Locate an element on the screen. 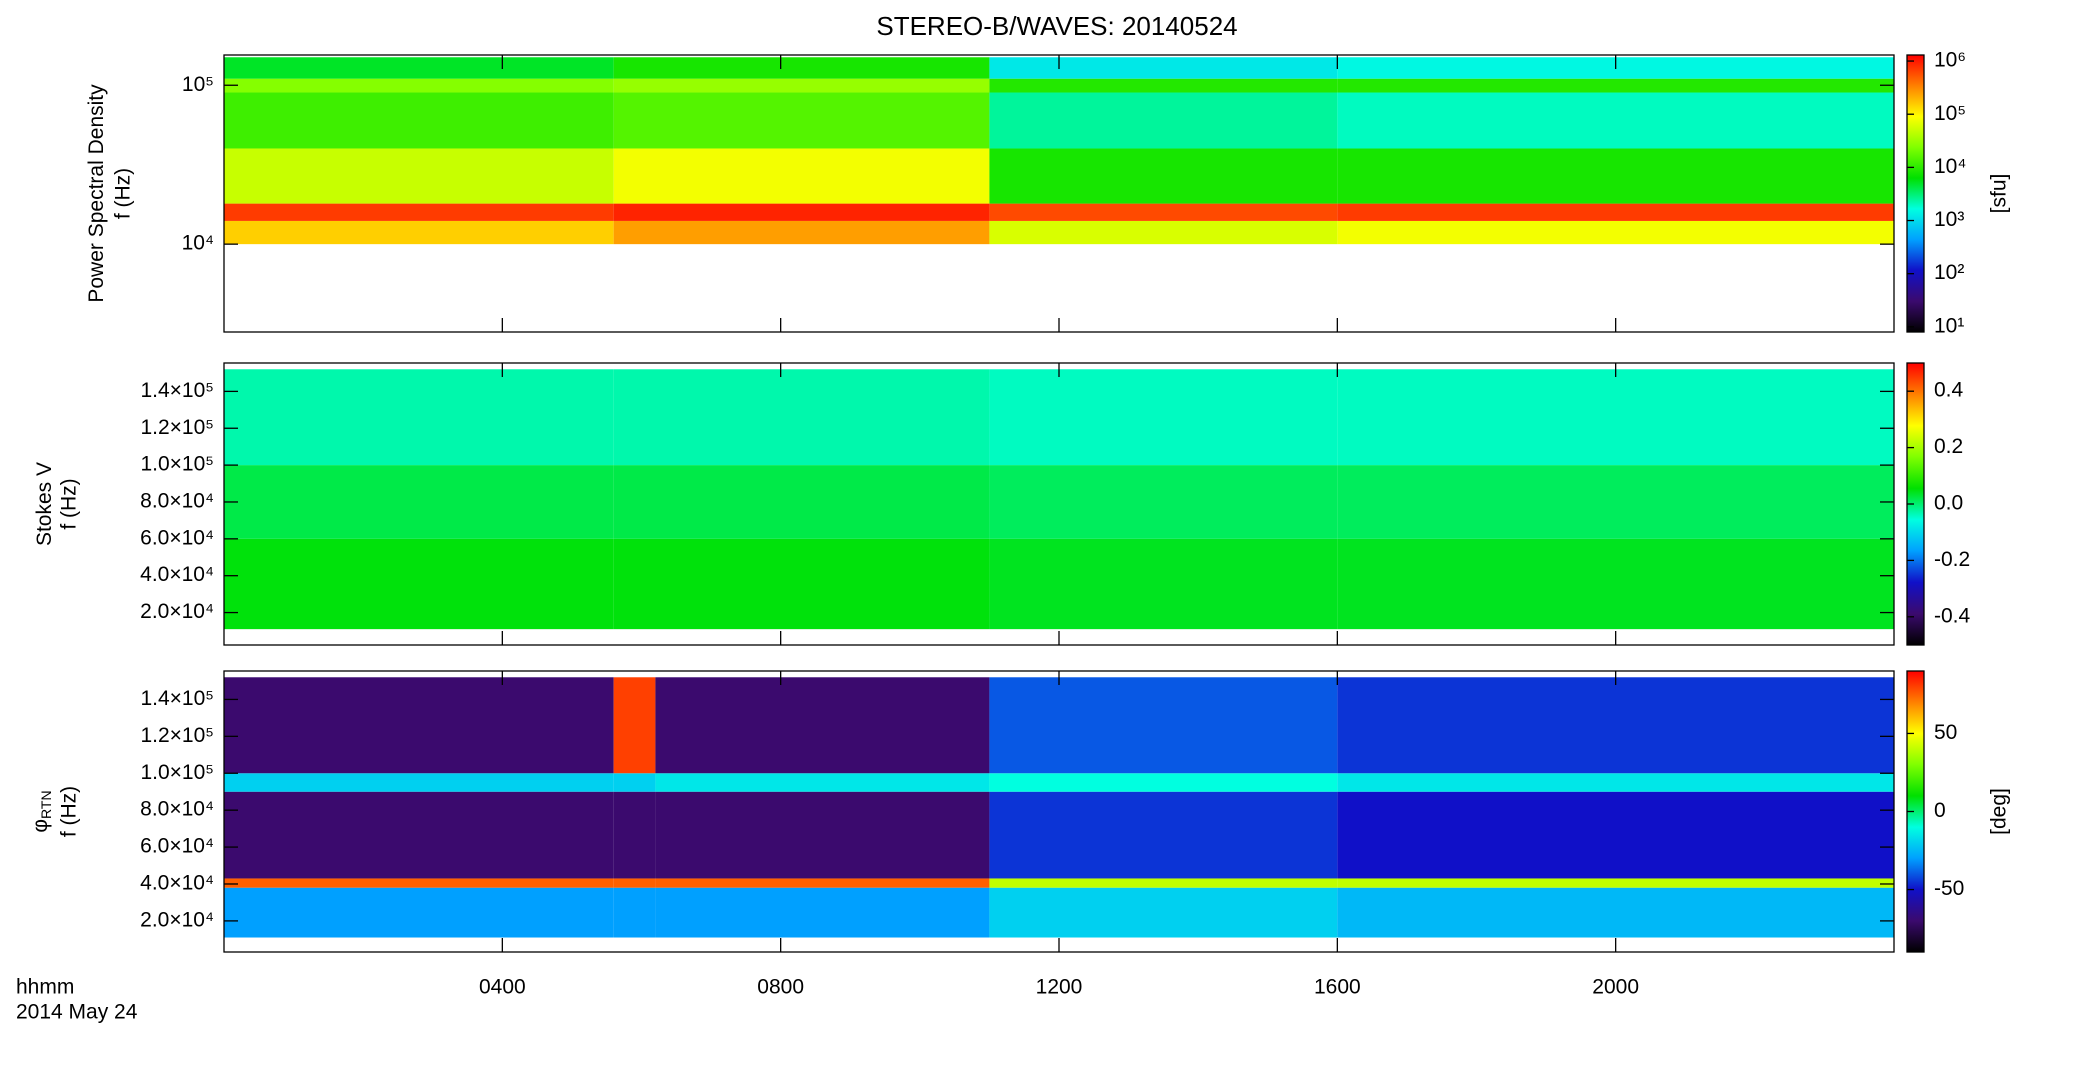  x-tick-label: 0800 is located at coordinates (780, 987).